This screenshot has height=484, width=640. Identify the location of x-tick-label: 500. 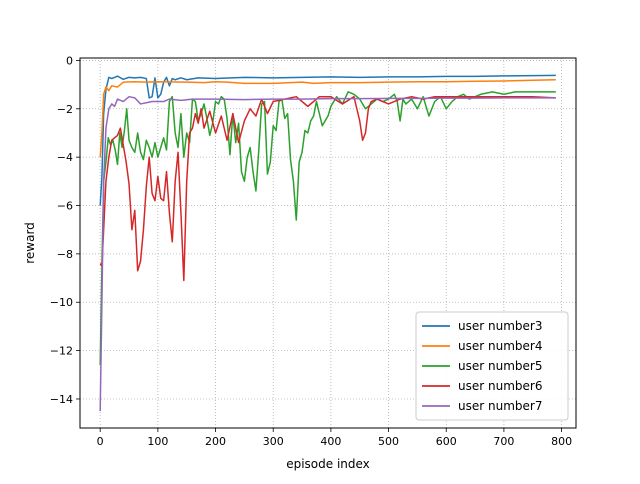
(388, 441).